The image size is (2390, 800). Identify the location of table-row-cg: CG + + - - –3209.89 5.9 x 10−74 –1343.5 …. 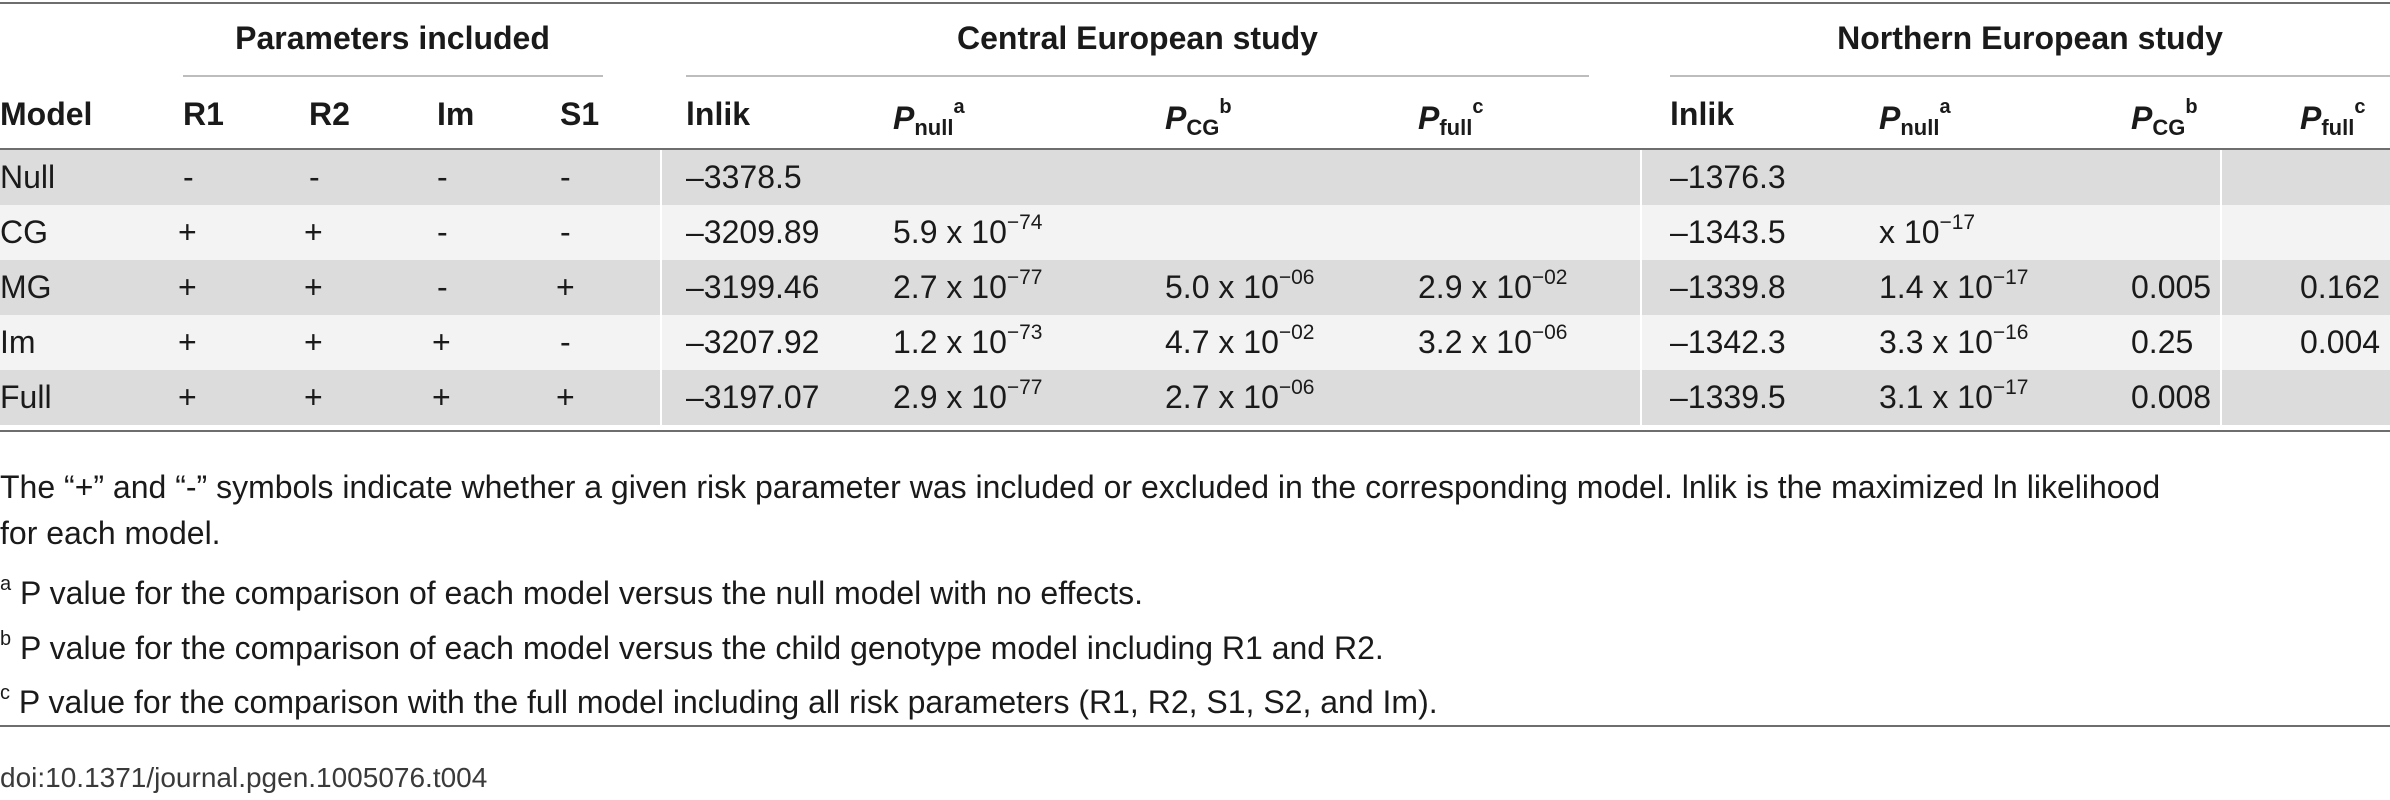
(1195, 232).